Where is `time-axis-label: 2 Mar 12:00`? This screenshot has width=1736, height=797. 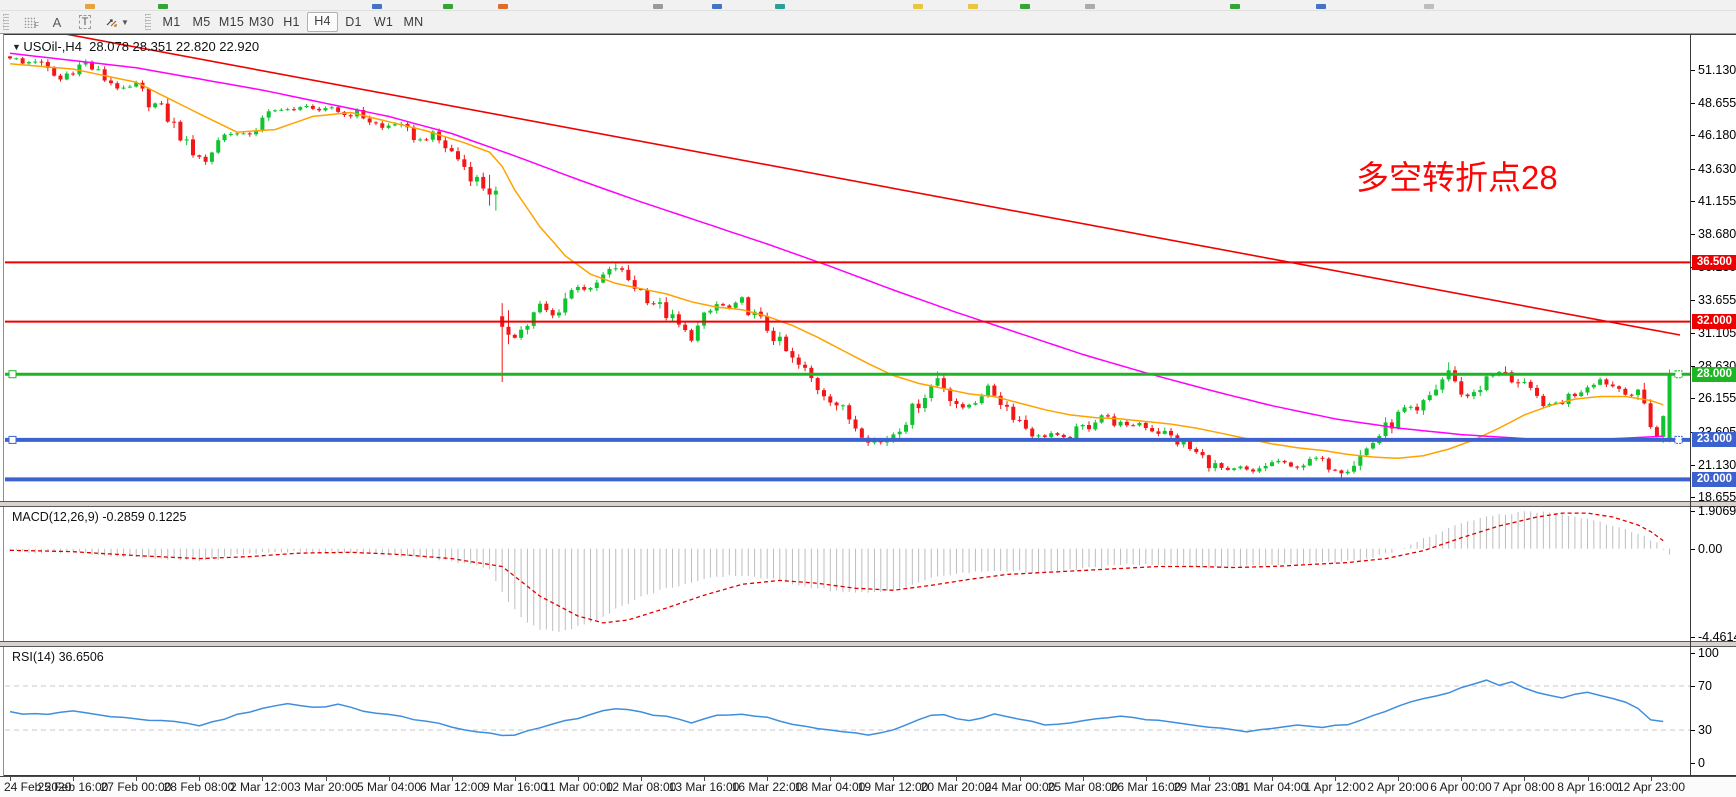
time-axis-label: 2 Mar 12:00 is located at coordinates (262, 787).